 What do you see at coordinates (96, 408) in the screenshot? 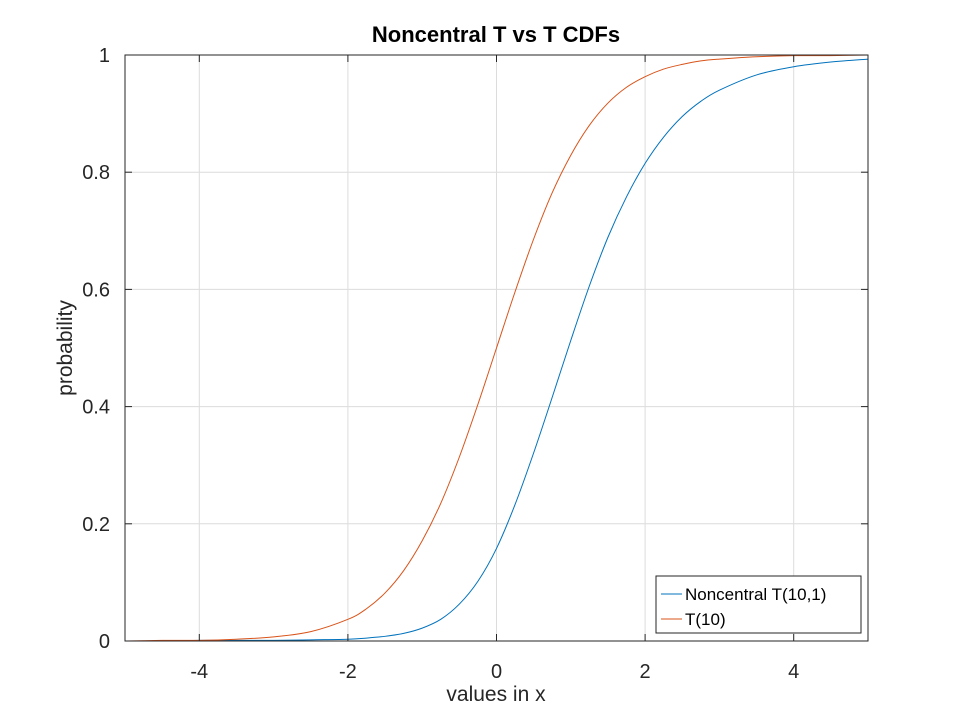
I see `y-tick-label: 0.4` at bounding box center [96, 408].